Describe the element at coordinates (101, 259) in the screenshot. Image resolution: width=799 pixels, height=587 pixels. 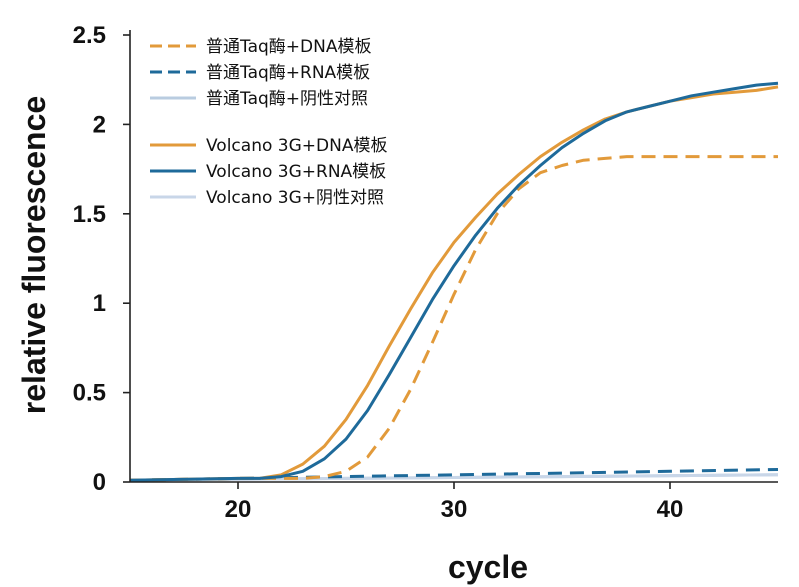
I see `y-ticks: 0 0.5 1 1.5 2 2.5` at that location.